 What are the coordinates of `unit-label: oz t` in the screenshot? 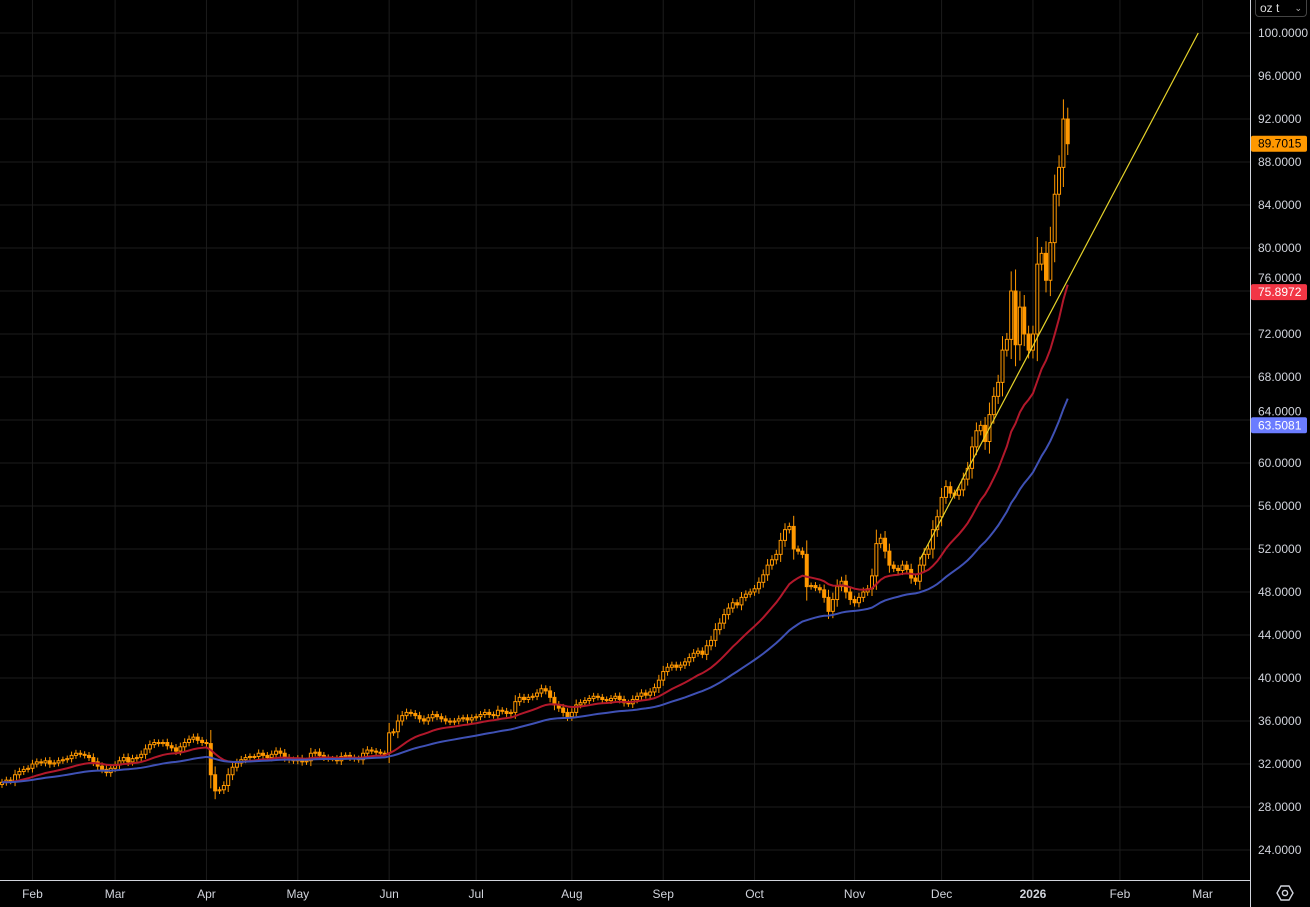 It's located at (1270, 8).